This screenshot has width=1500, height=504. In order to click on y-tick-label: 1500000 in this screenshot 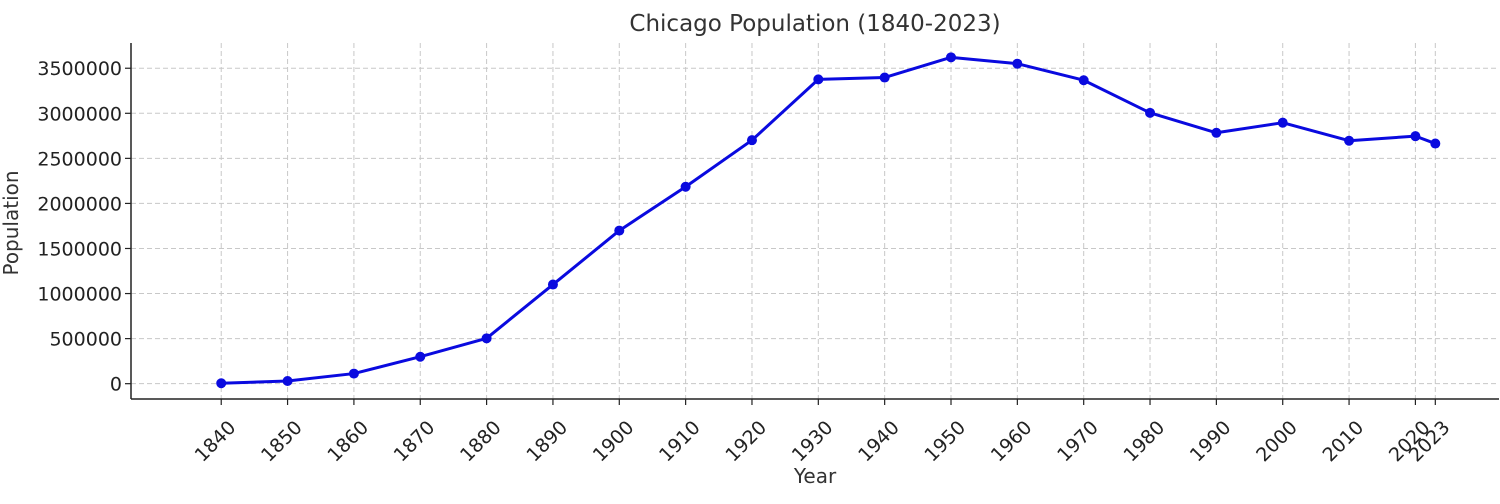, I will do `click(79, 249)`.